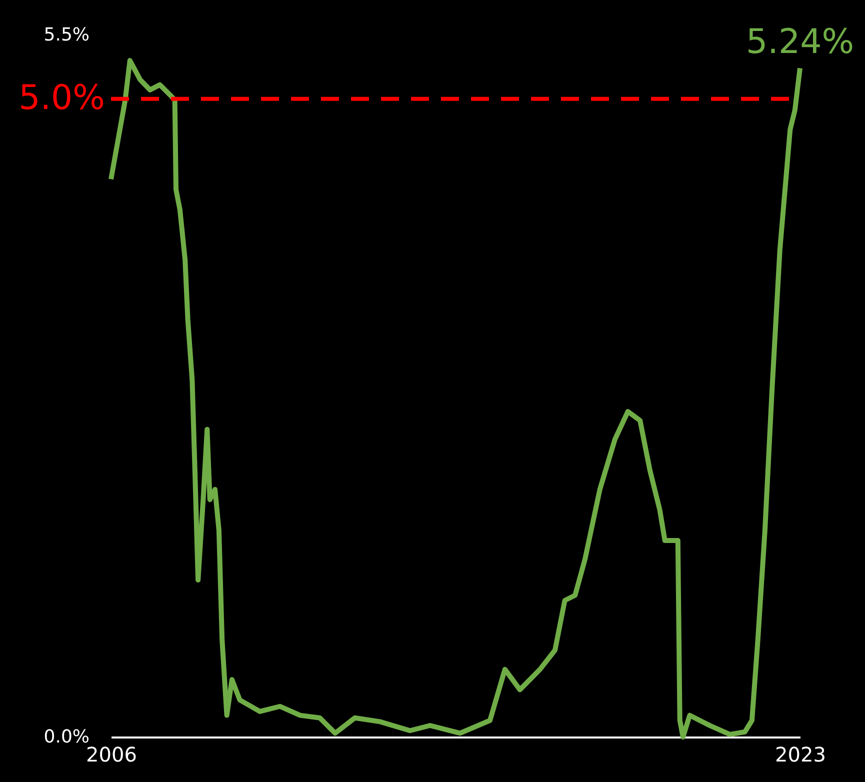  I want to click on x-tick-label: 2023, so click(800, 754).